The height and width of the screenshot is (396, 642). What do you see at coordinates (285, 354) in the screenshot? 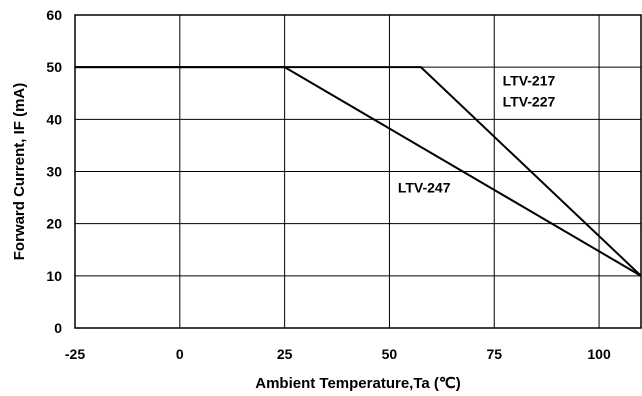
I see `x-tick-label: 25` at bounding box center [285, 354].